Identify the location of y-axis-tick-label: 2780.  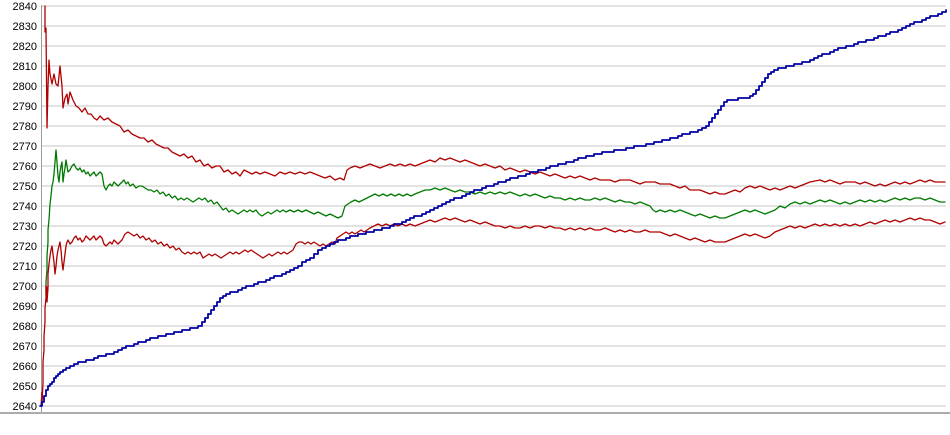
(25, 127).